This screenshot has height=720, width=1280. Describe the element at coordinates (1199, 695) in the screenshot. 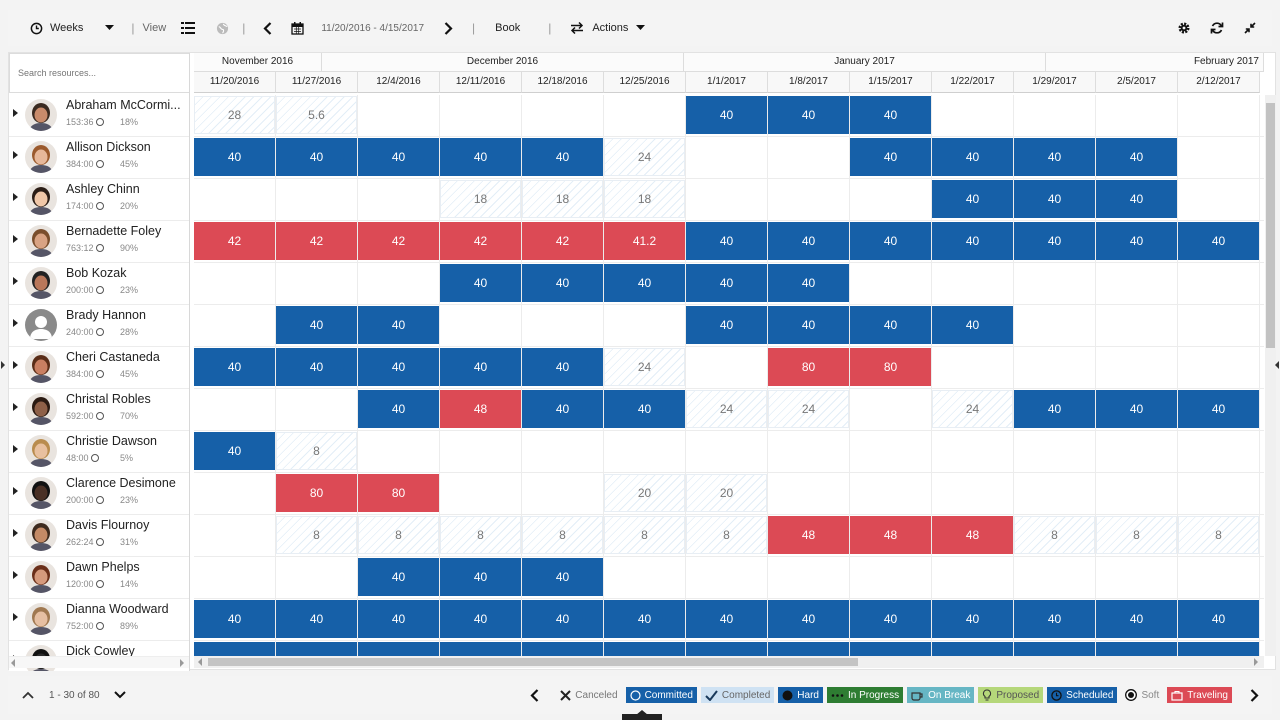

I see `legend-traveling: Traveling` at that location.